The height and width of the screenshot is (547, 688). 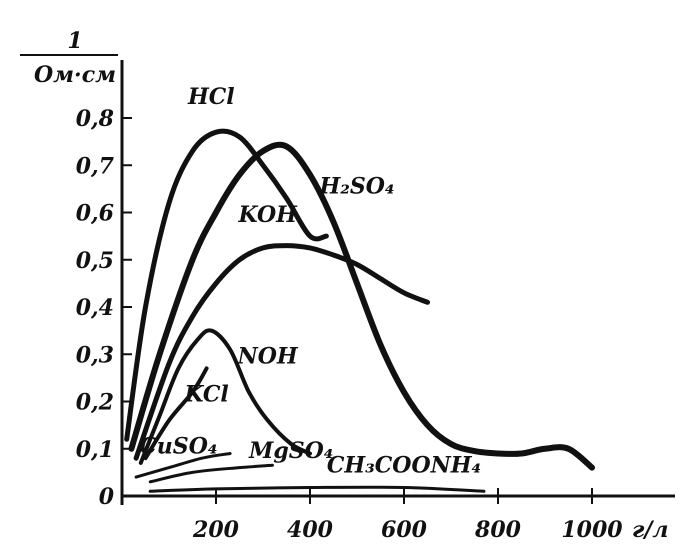 What do you see at coordinates (592, 530) in the screenshot?
I see `x-tick-label: 1000` at bounding box center [592, 530].